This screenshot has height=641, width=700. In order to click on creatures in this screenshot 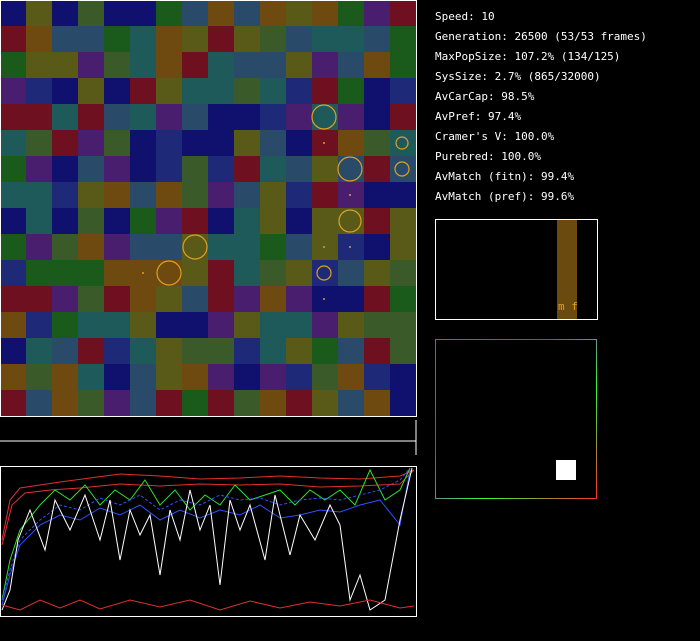, I will do `click(276, 202)`.